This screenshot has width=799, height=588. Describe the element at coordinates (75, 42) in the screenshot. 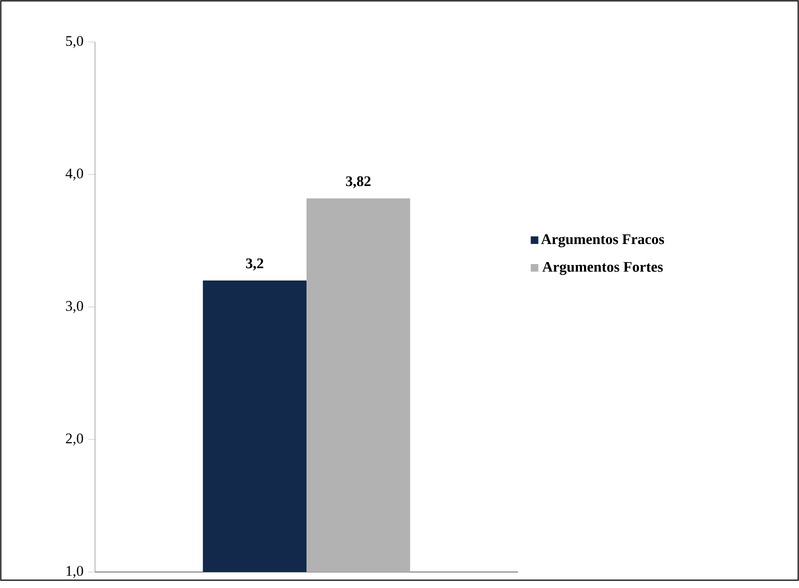

I see `y-tick-label: 5,0` at that location.